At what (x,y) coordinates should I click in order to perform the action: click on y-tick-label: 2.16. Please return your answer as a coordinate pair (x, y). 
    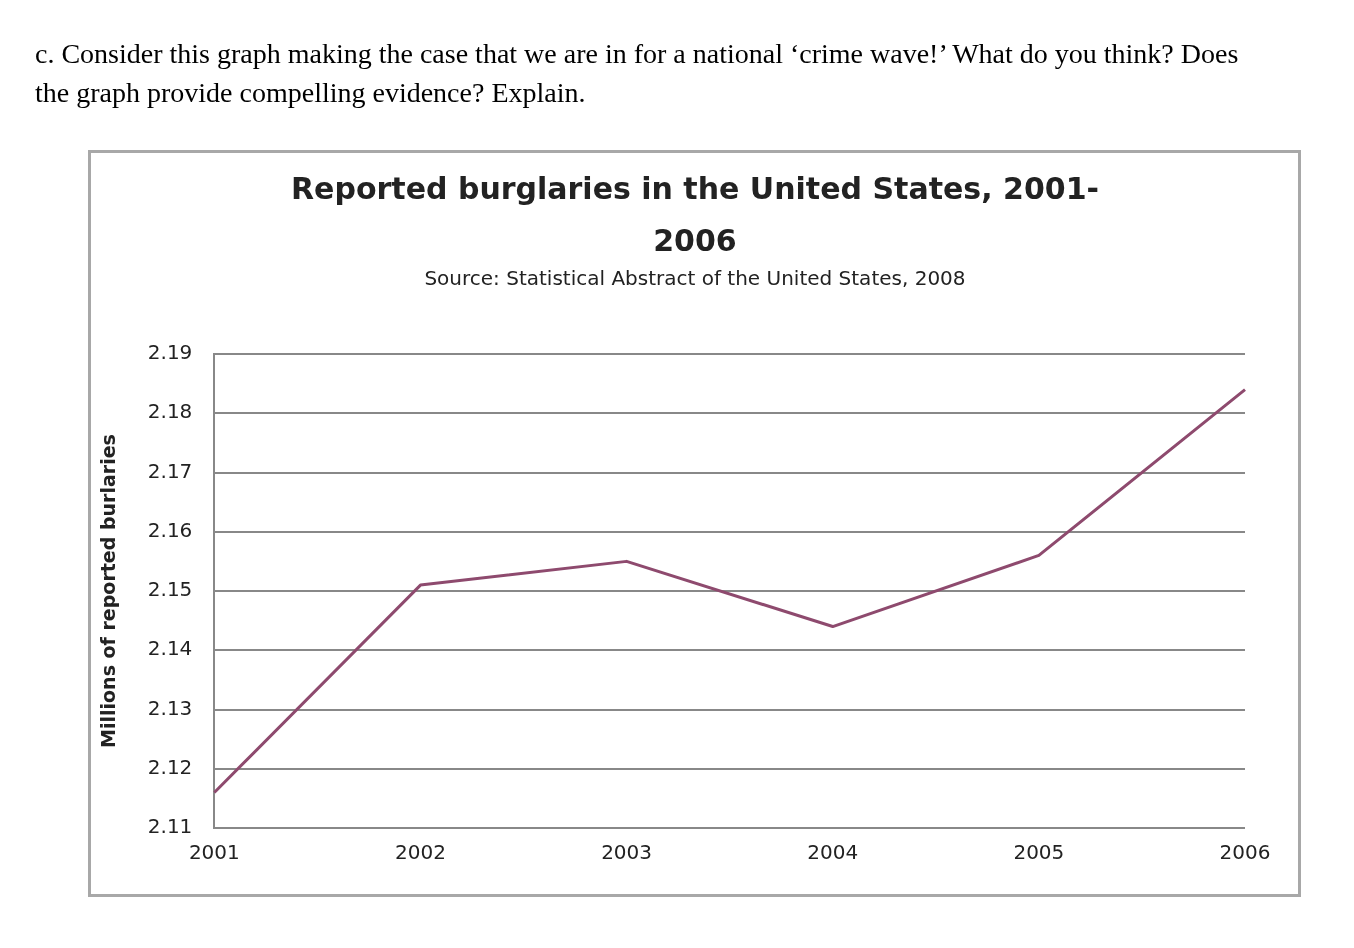
    Looking at the image, I should click on (170, 529).